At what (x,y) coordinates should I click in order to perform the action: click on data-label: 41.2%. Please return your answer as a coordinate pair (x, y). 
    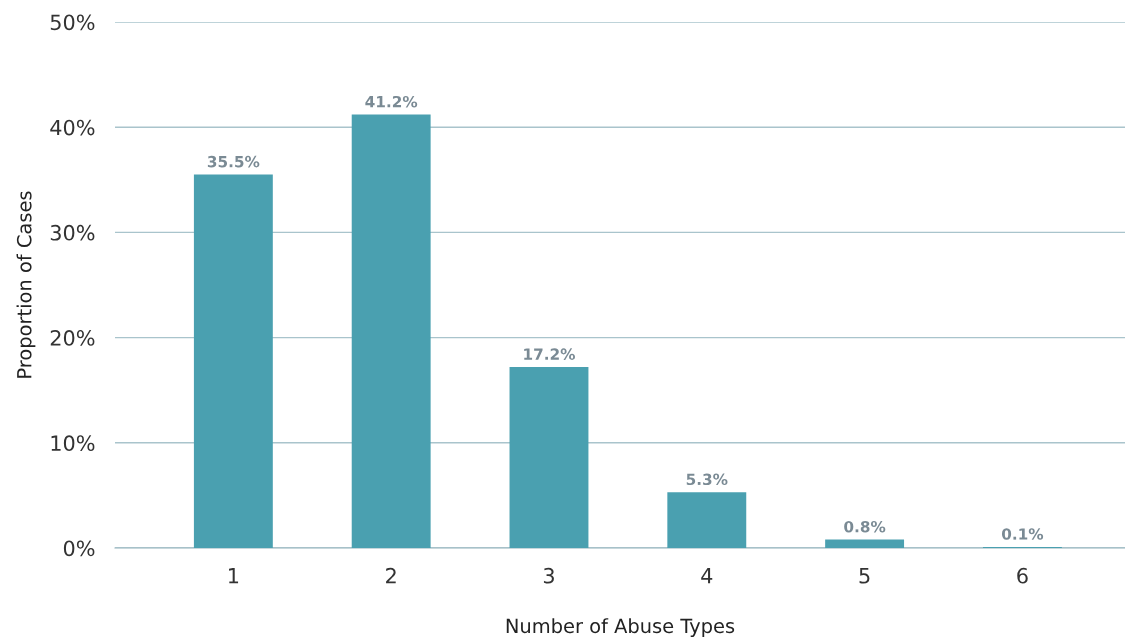
    Looking at the image, I should click on (391, 101).